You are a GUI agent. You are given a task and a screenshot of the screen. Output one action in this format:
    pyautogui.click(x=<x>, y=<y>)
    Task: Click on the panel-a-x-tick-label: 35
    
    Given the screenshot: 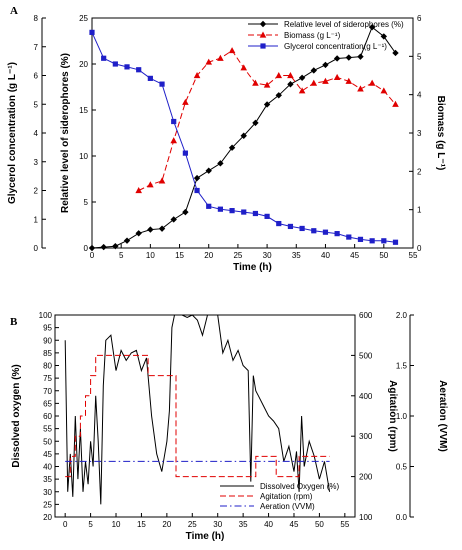 What is the action you would take?
    pyautogui.click(x=296, y=255)
    